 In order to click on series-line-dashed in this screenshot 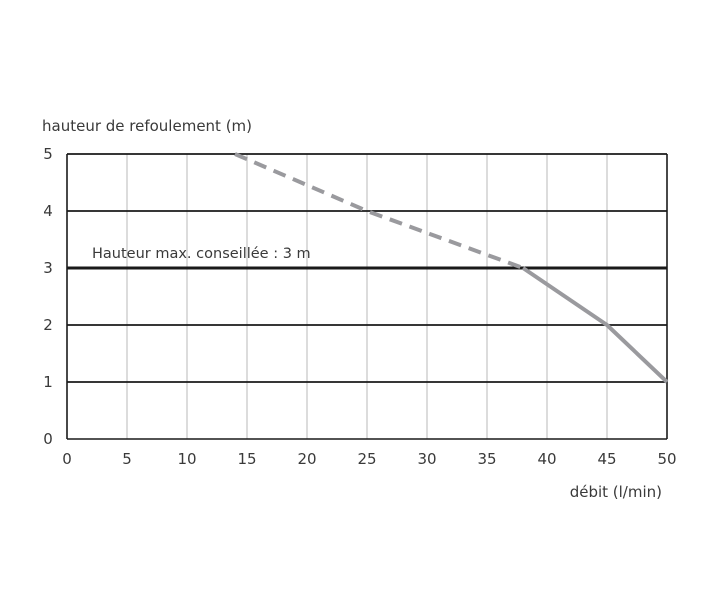, I will do `click(379, 211)`.